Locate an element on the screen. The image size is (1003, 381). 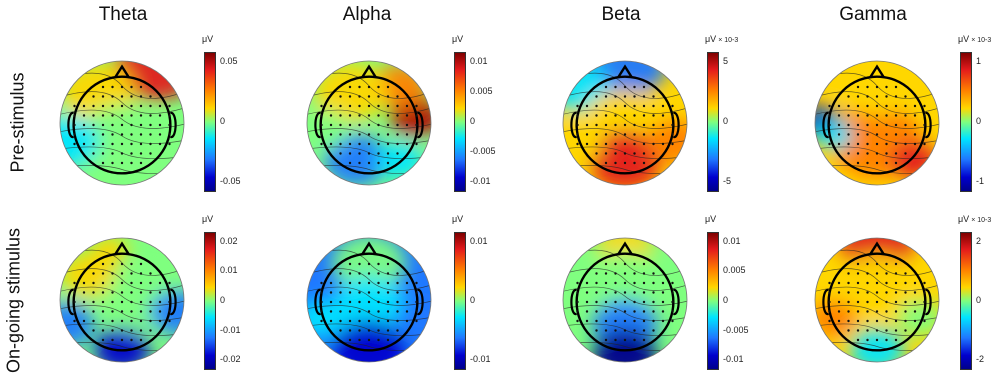
column-title-alpha: Alpha is located at coordinates (367, 14).